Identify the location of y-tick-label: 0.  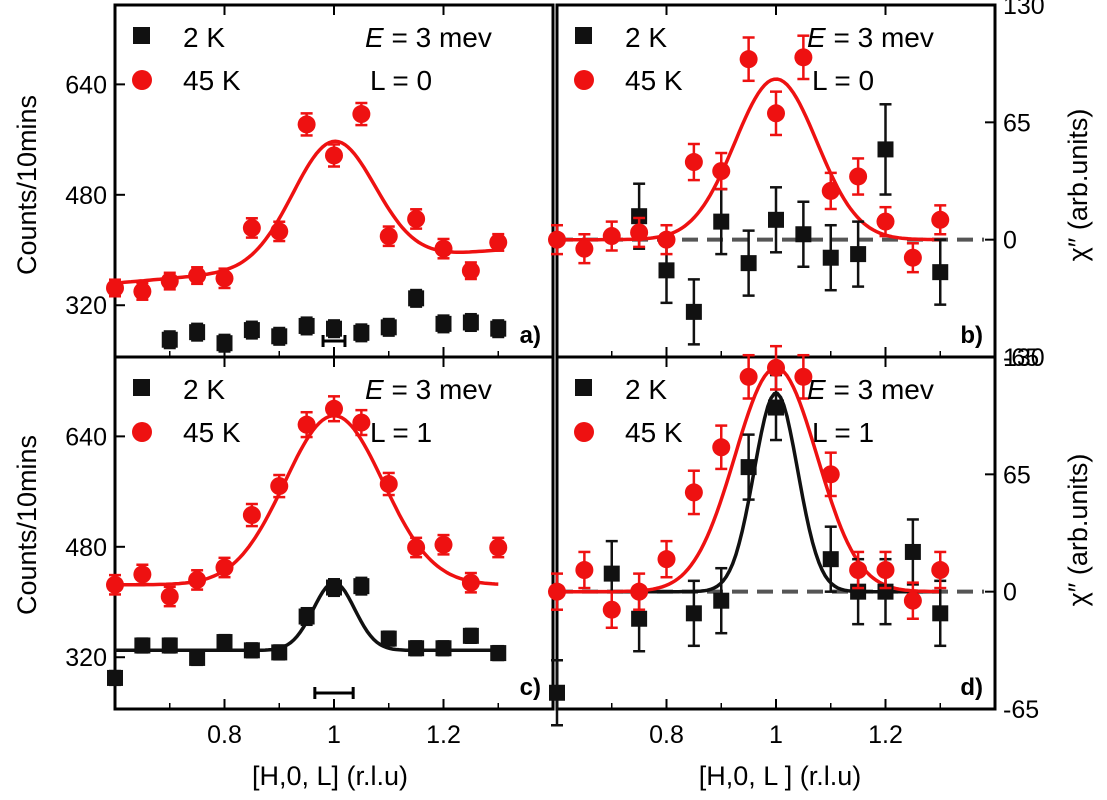
(1010, 241).